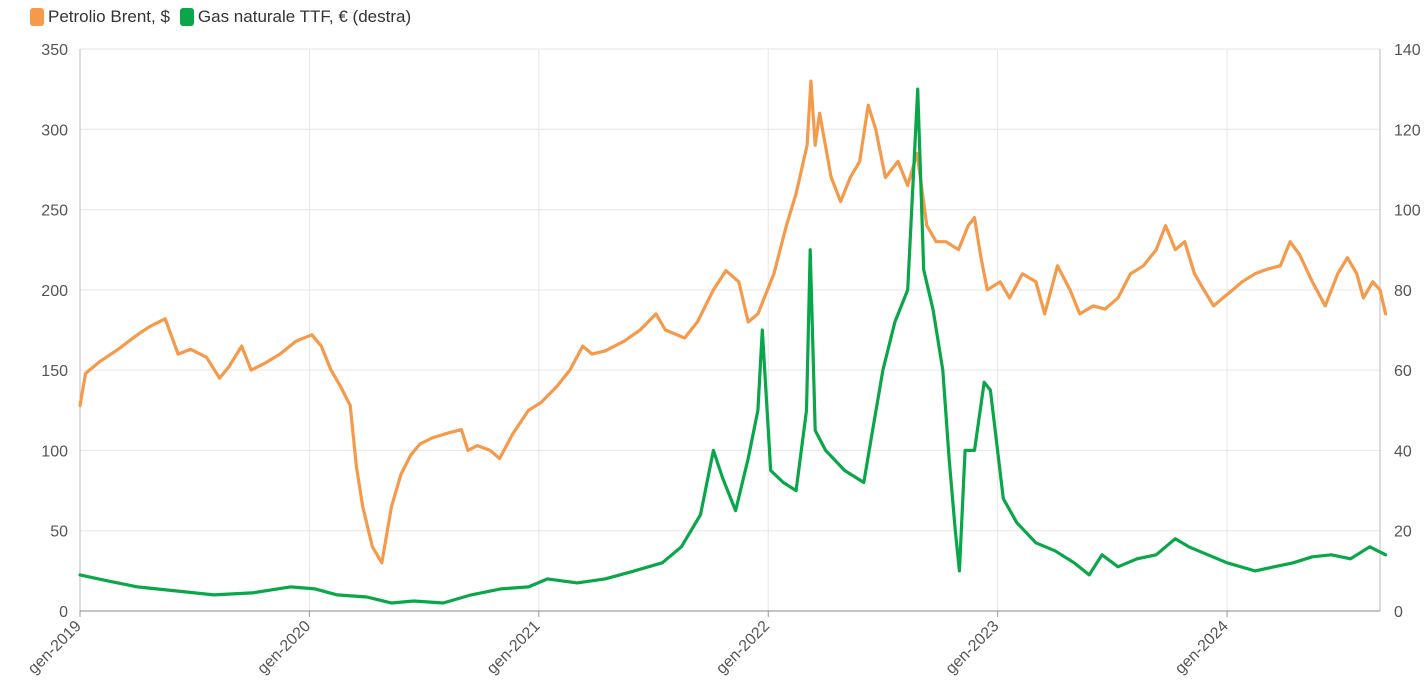 The image size is (1426, 692). I want to click on legend-swatch-brent, so click(37, 17).